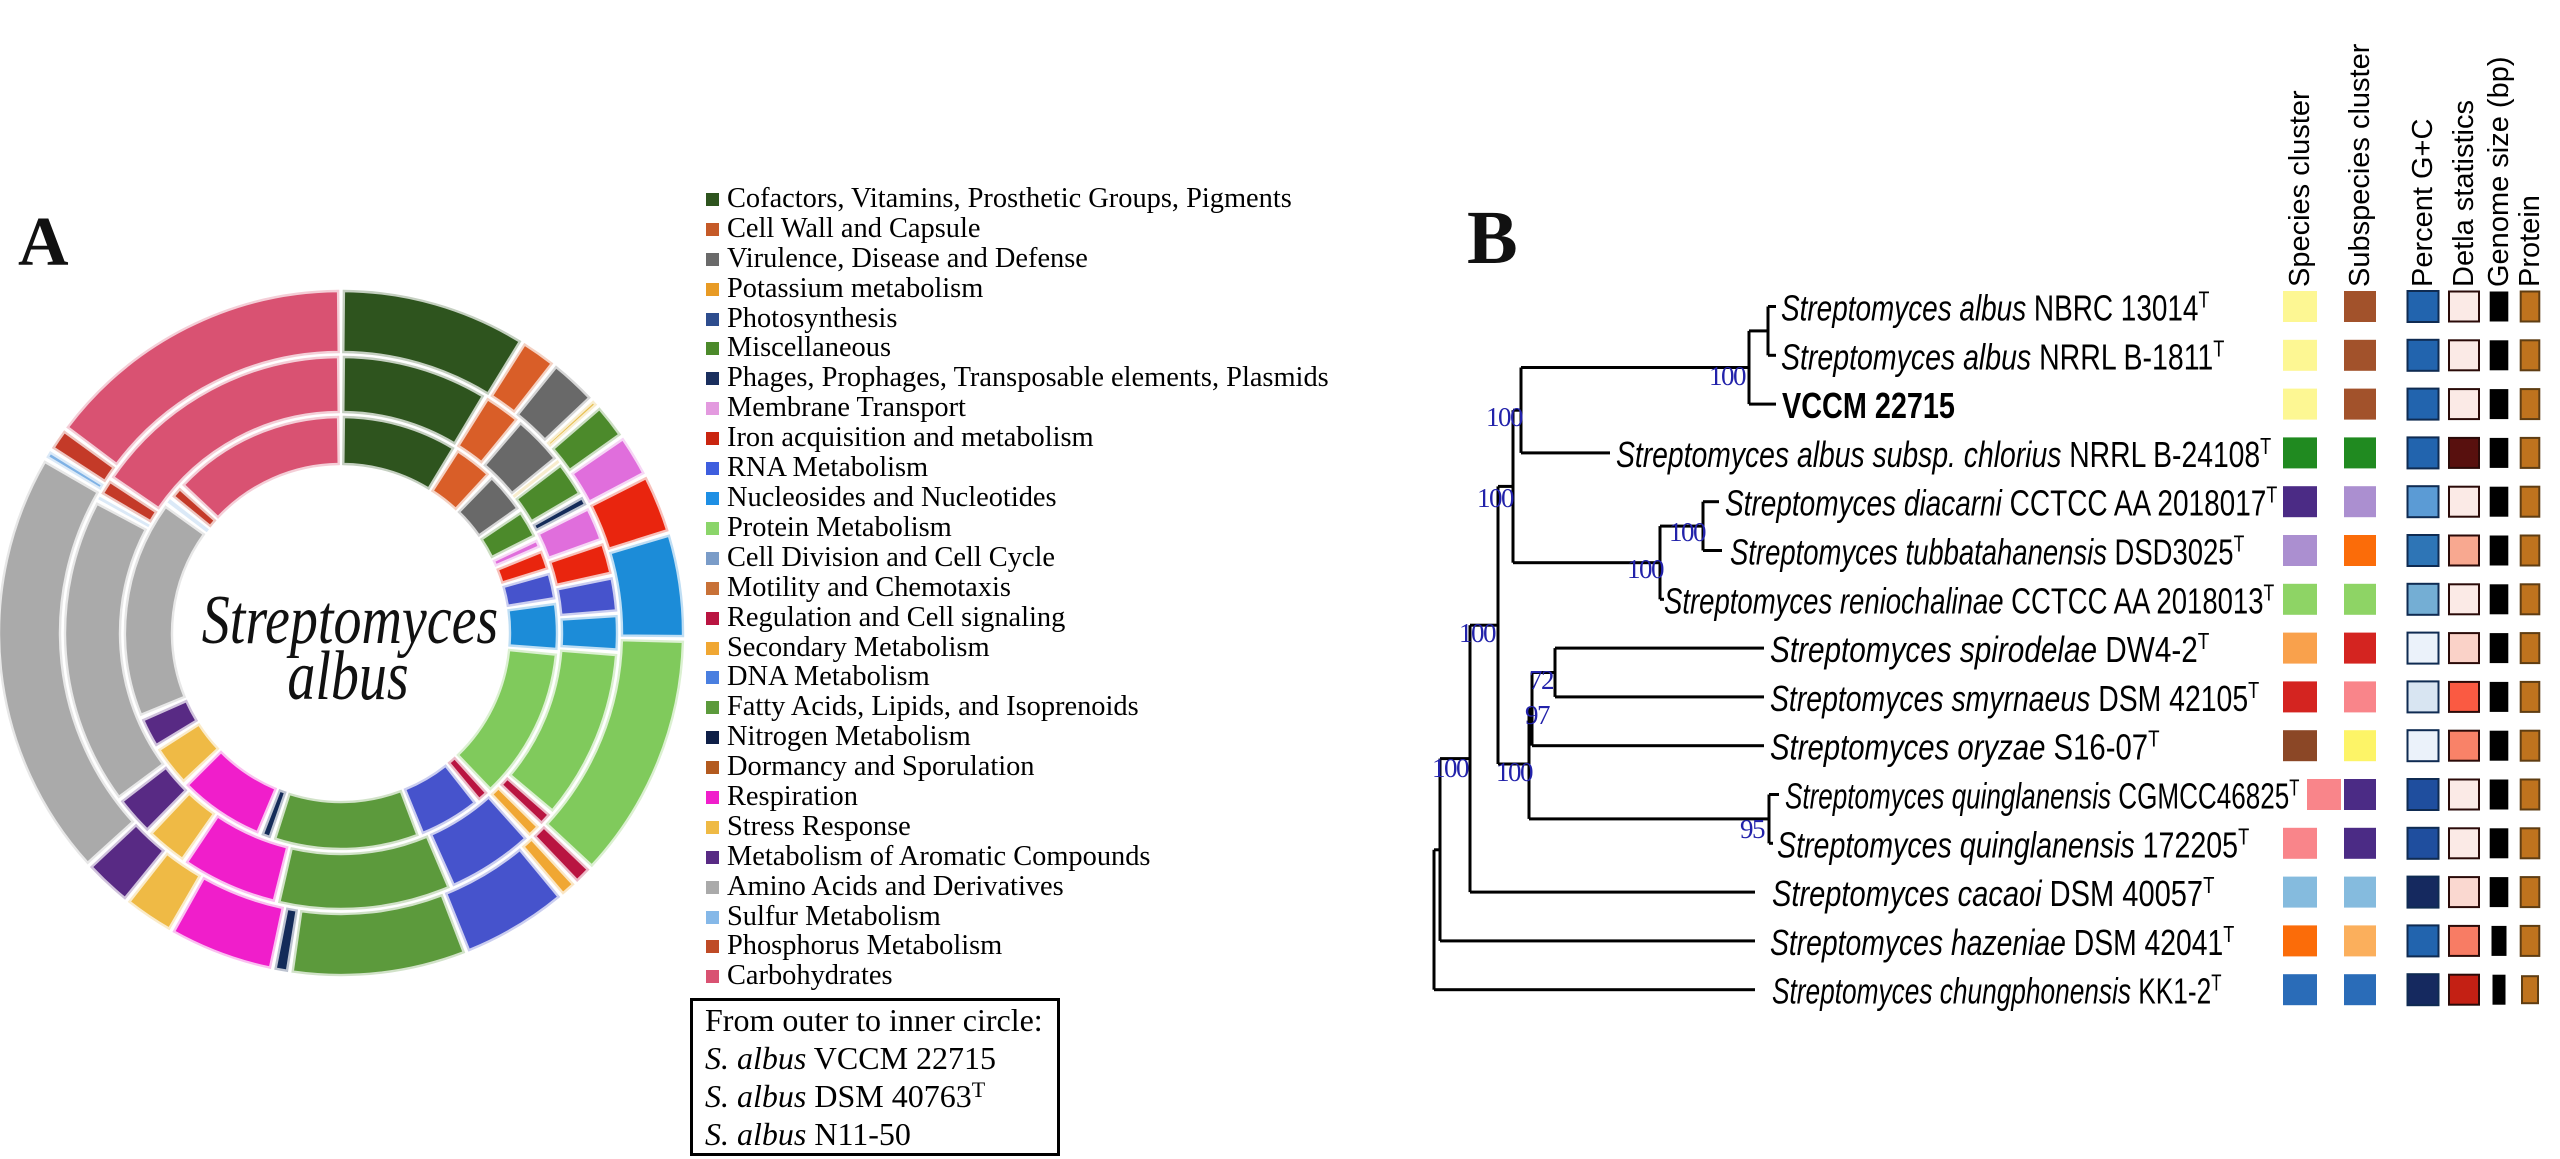 This screenshot has width=2560, height=1159. I want to click on svg-text:Streptomyces tubbatahanensis D: Streptomyces tubbatahanensis DSD3025T, so click(1987, 551).